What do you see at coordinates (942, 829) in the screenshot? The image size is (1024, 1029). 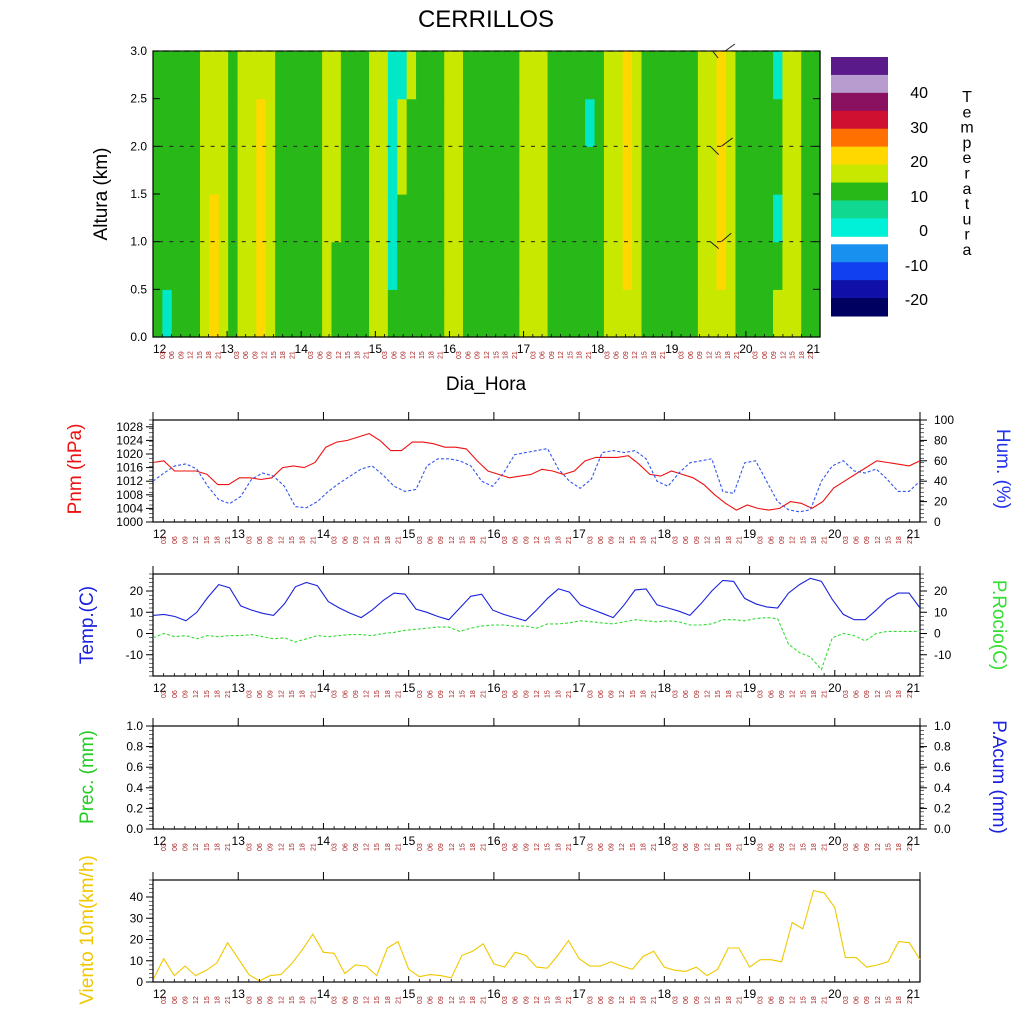 I see `y-tick-label-right: 0.0` at bounding box center [942, 829].